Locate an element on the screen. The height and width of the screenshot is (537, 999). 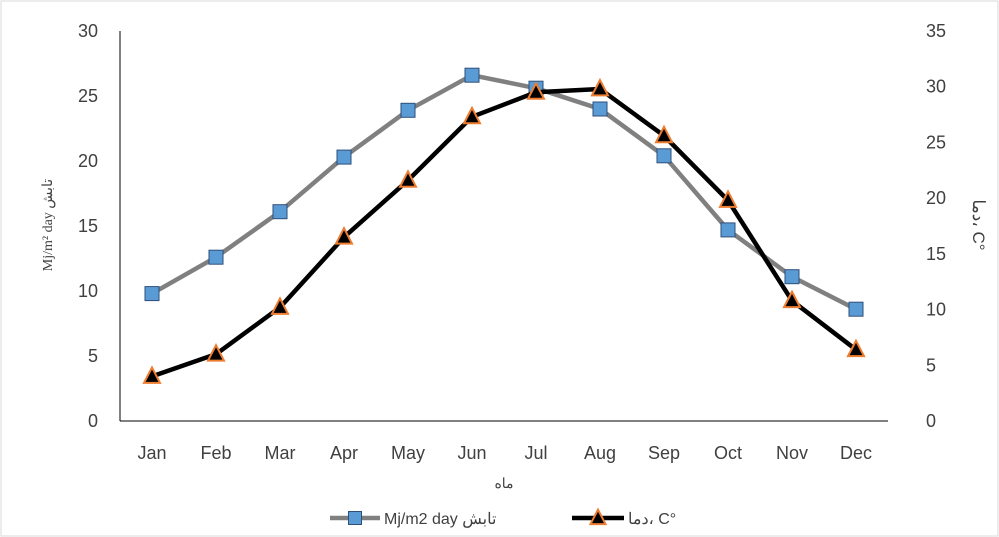
x-tick-label: Apr is located at coordinates (344, 453).